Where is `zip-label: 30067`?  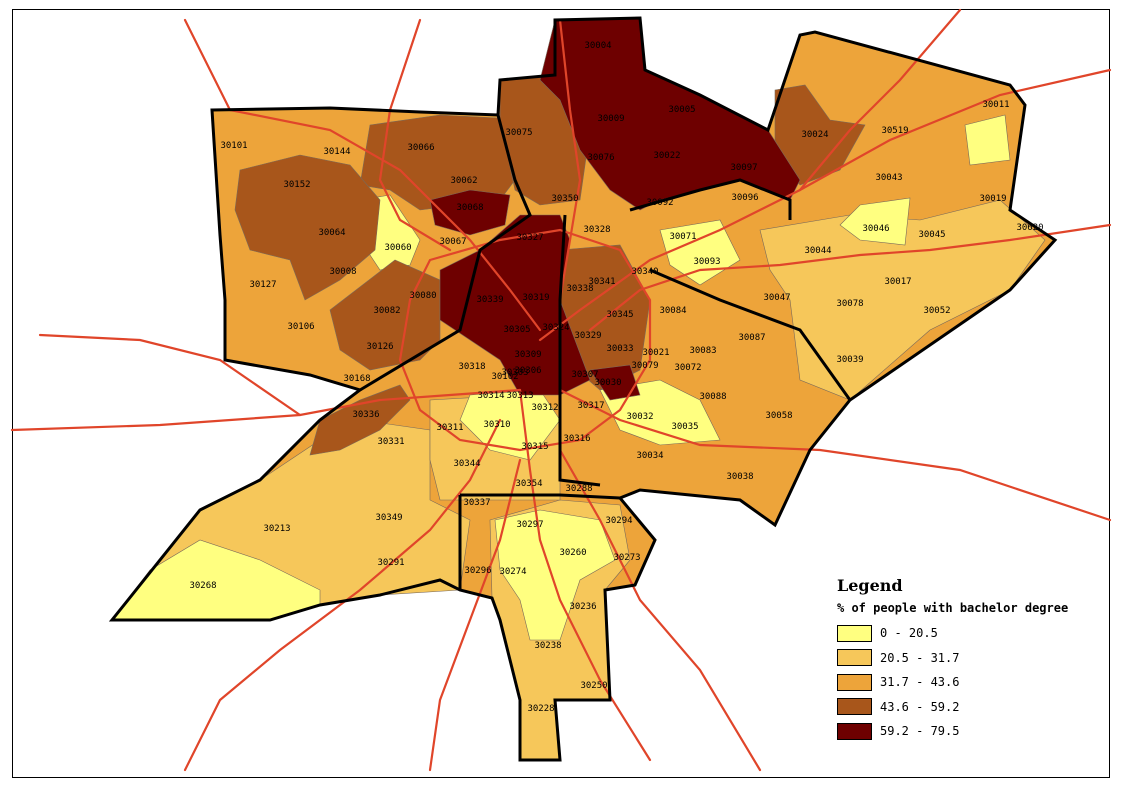 zip-label: 30067 is located at coordinates (452, 242).